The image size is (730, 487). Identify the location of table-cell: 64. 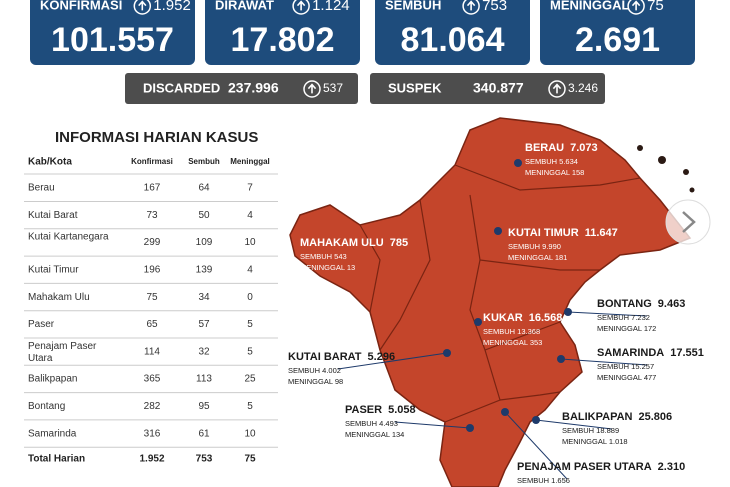
(204, 188).